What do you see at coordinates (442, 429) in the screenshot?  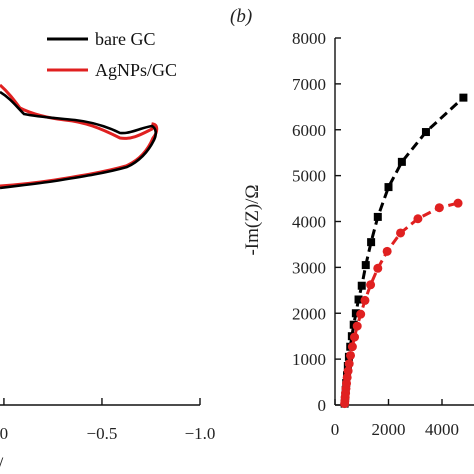 I see `panel-b-x-tick-label: 4000` at bounding box center [442, 429].